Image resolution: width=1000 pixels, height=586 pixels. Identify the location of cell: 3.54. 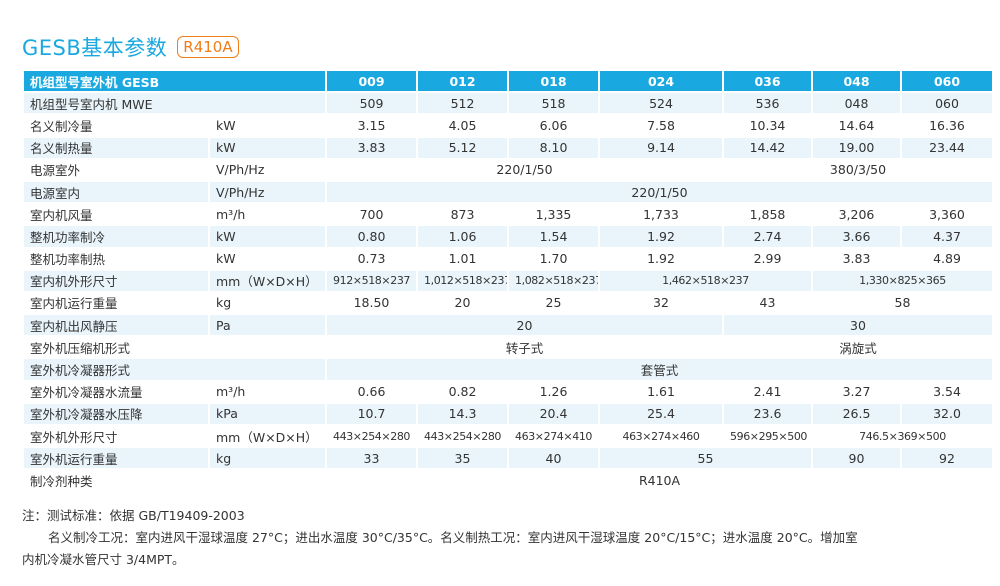
(947, 391).